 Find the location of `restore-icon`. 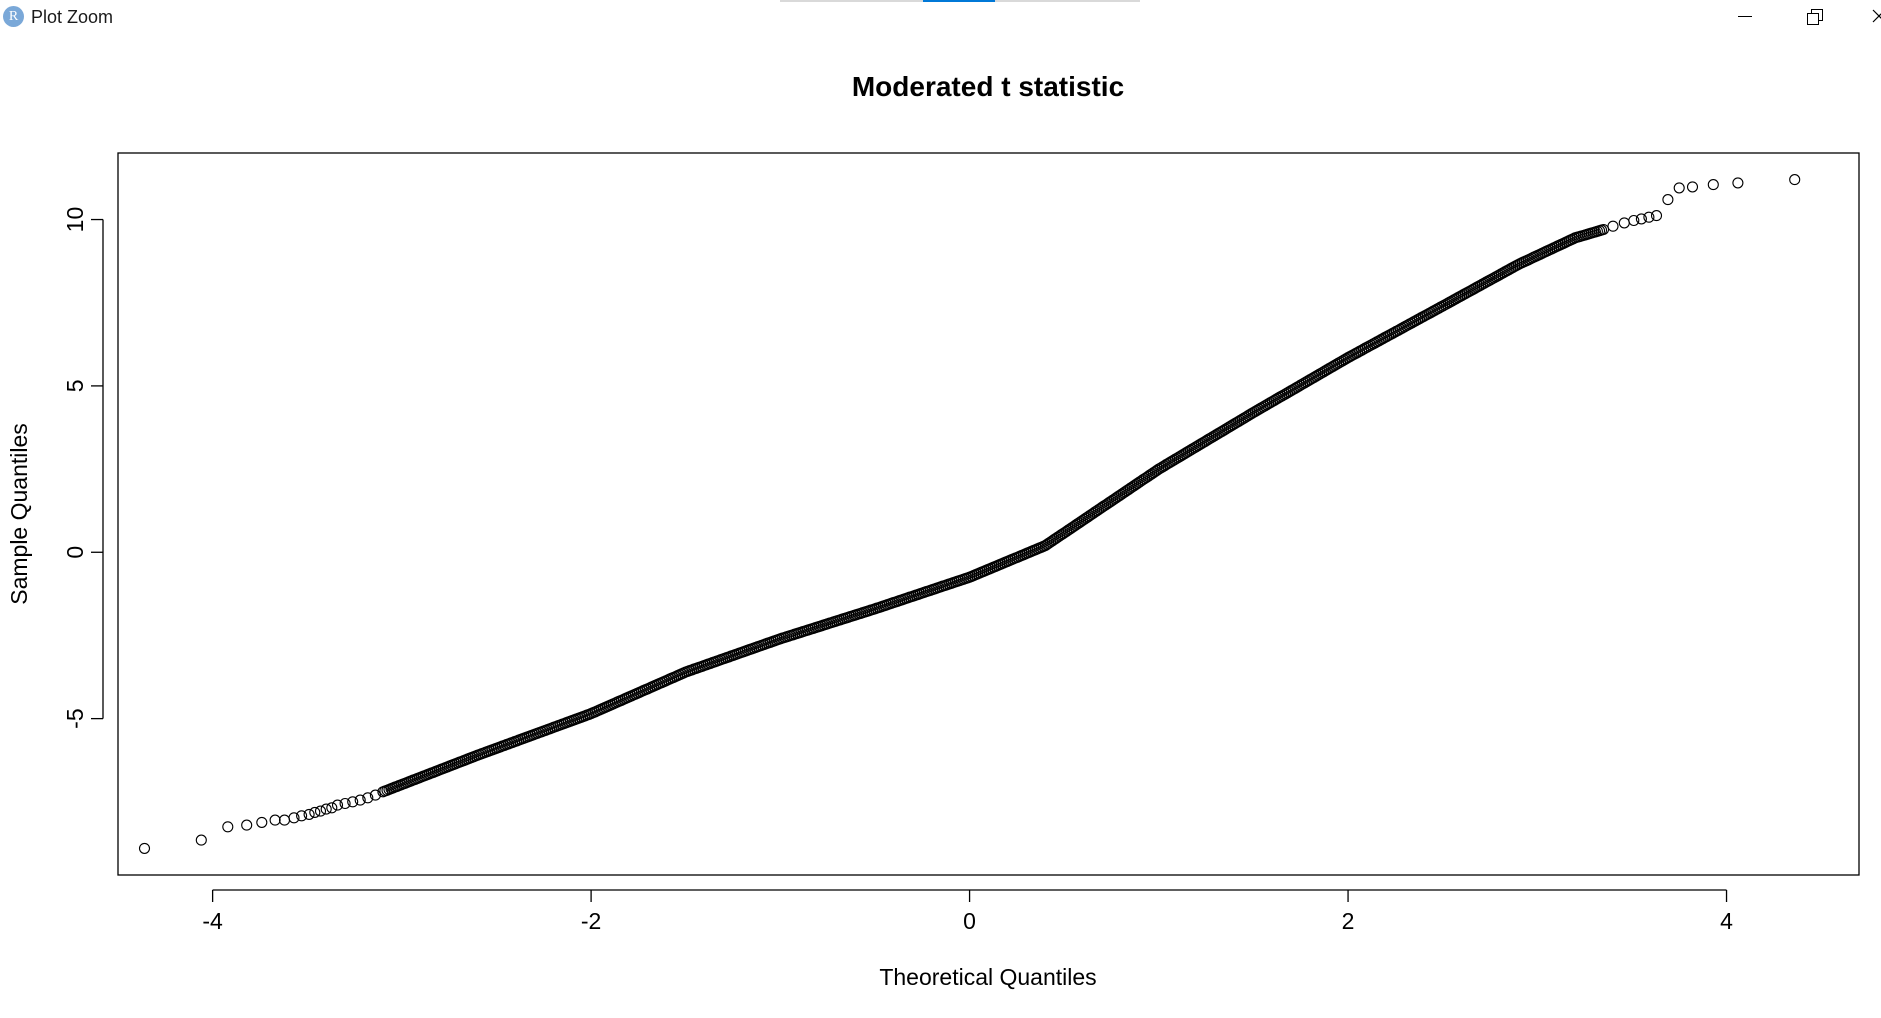

restore-icon is located at coordinates (1815, 17).